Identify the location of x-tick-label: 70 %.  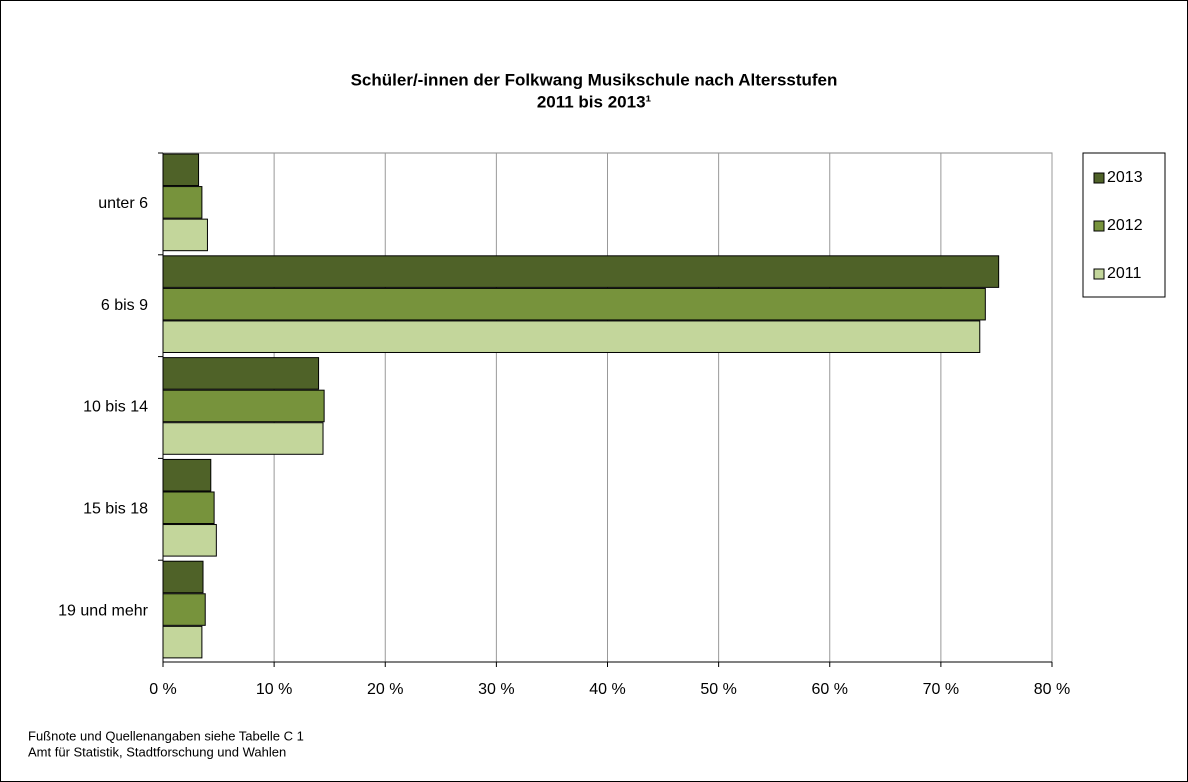
(941, 689).